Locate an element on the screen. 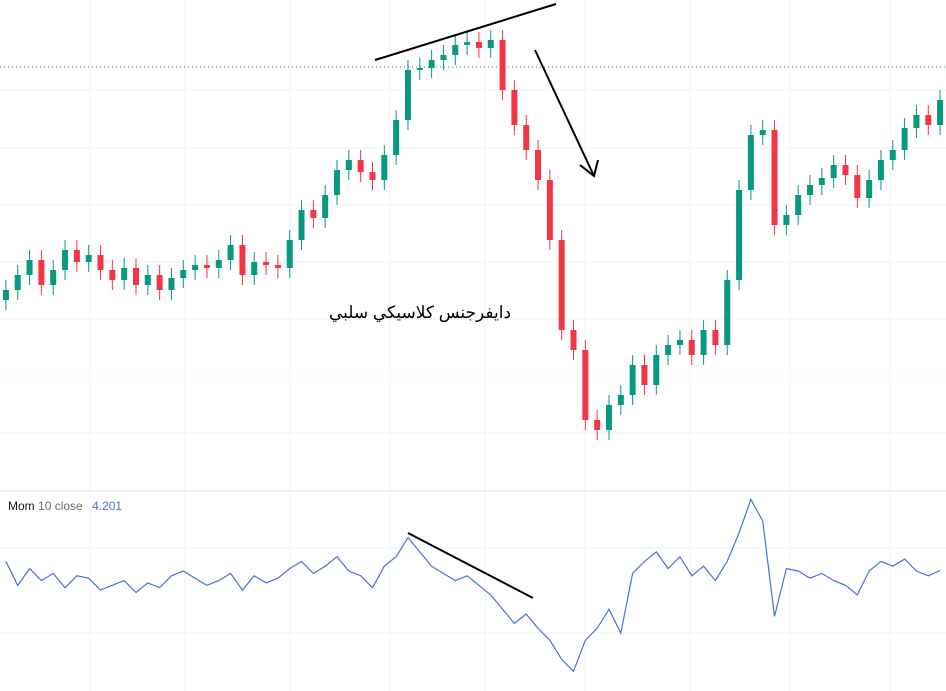  arrow-head is located at coordinates (589, 168).